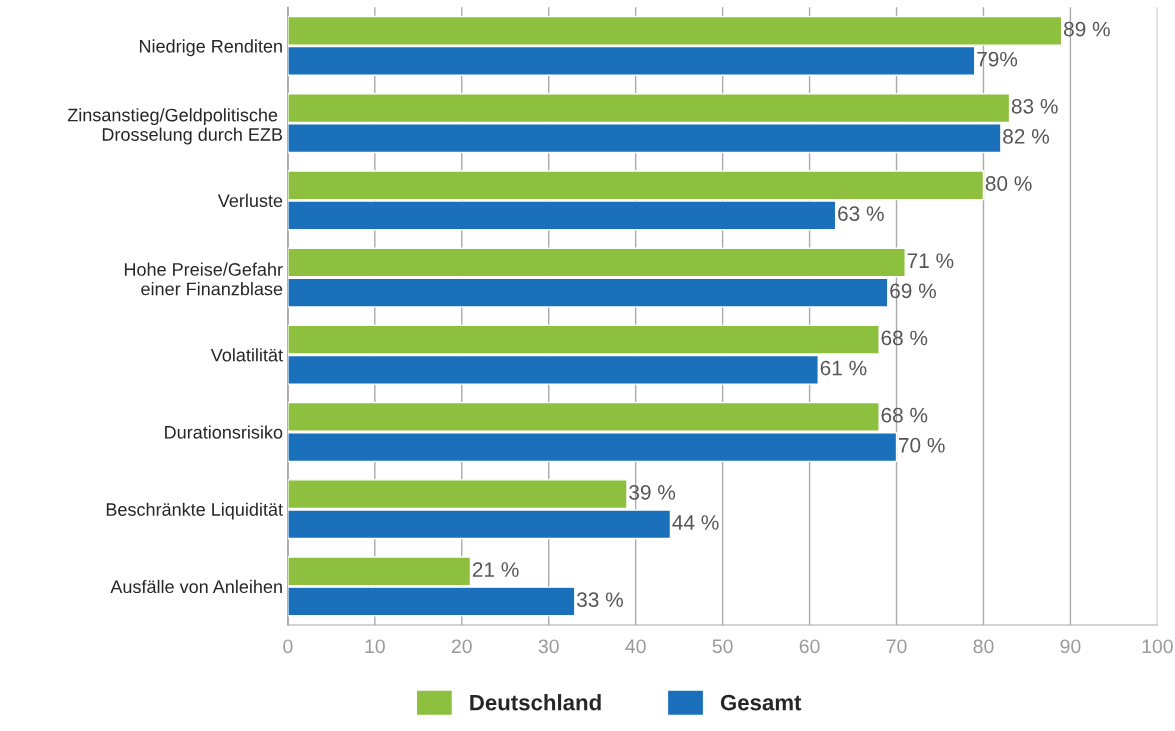 The width and height of the screenshot is (1175, 731). What do you see at coordinates (495, 569) in the screenshot?
I see `data-label: 21 %` at bounding box center [495, 569].